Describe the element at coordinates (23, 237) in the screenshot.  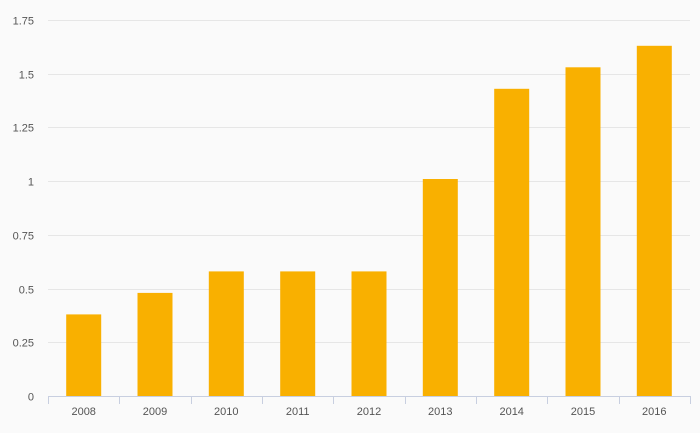
I see `y-tick-label: 0.75` at that location.